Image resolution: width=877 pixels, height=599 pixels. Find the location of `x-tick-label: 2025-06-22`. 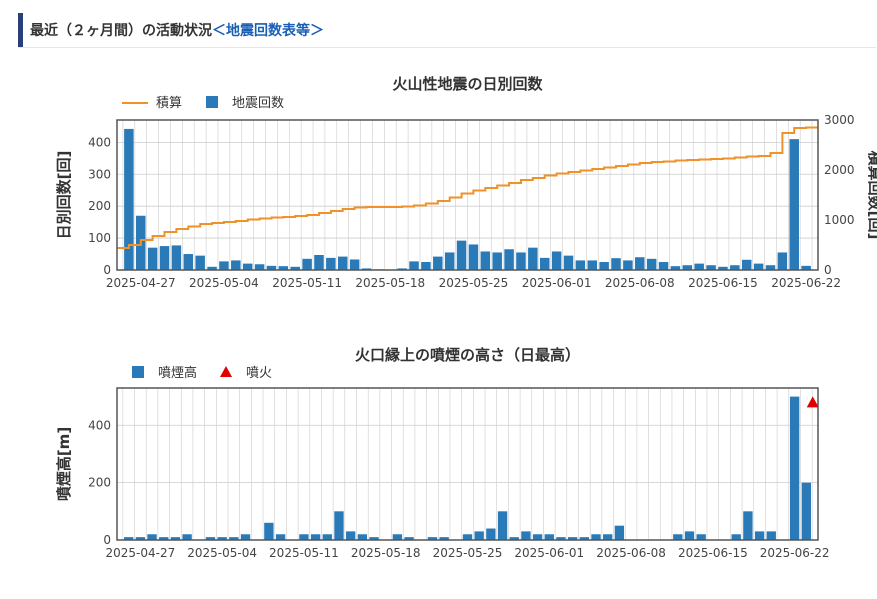

x-tick-label: 2025-06-22 is located at coordinates (795, 553).